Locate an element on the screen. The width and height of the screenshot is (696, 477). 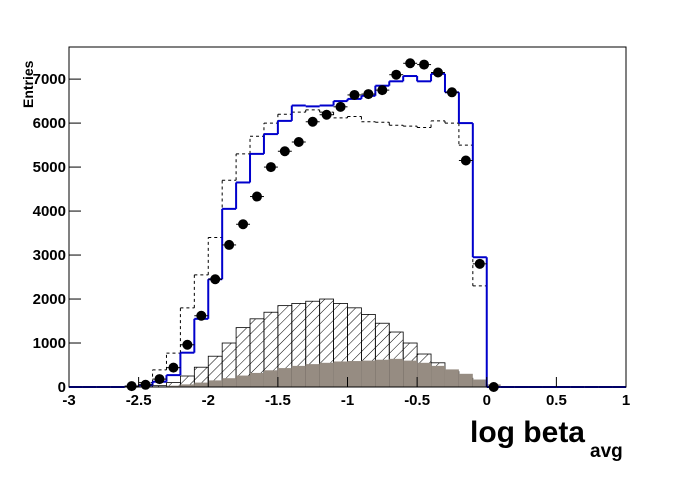
x-tick-label: -1 is located at coordinates (347, 400).